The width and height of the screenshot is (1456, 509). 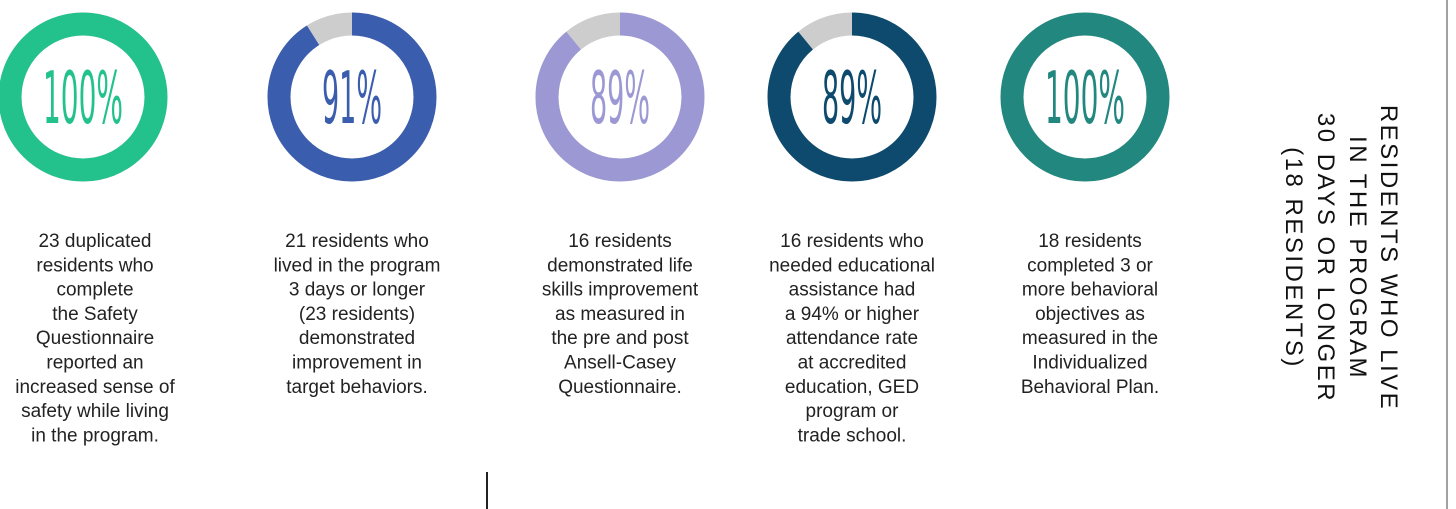 What do you see at coordinates (94, 290) in the screenshot?
I see `description-line: complete` at bounding box center [94, 290].